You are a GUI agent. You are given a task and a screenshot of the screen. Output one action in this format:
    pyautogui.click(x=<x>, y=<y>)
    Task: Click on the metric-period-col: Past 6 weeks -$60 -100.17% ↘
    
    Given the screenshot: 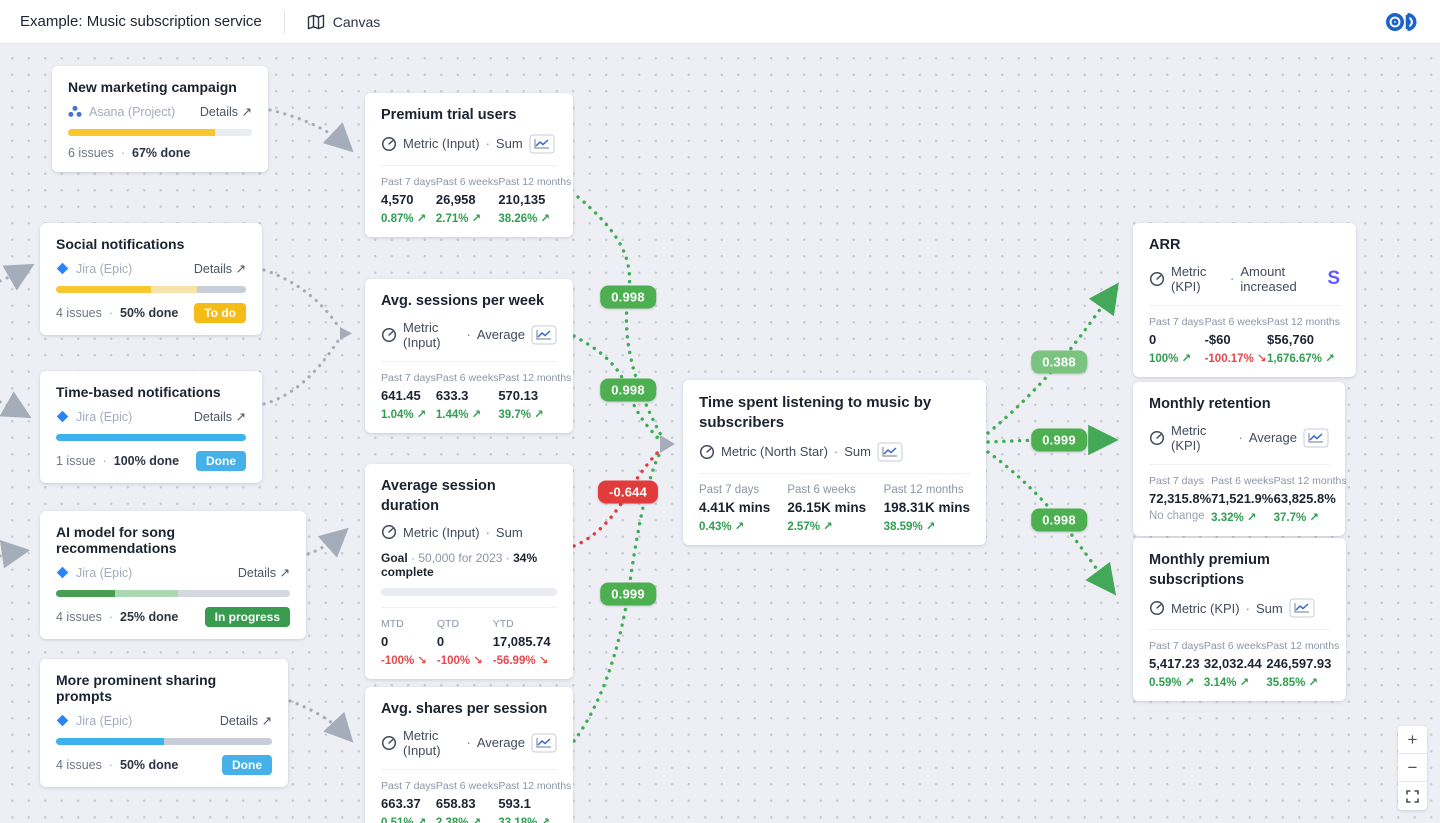 What is the action you would take?
    pyautogui.click(x=1236, y=340)
    